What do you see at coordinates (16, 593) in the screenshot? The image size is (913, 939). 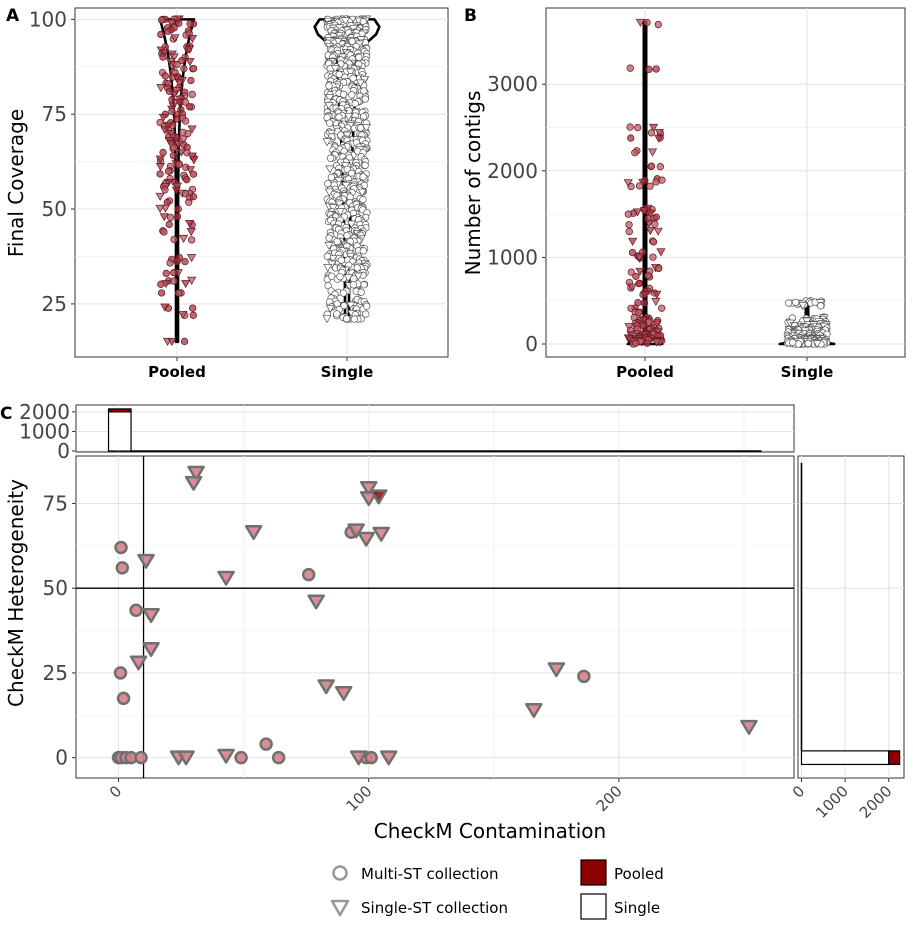 I see `panel-c-ylabel: CheckM Heterogeneity` at bounding box center [16, 593].